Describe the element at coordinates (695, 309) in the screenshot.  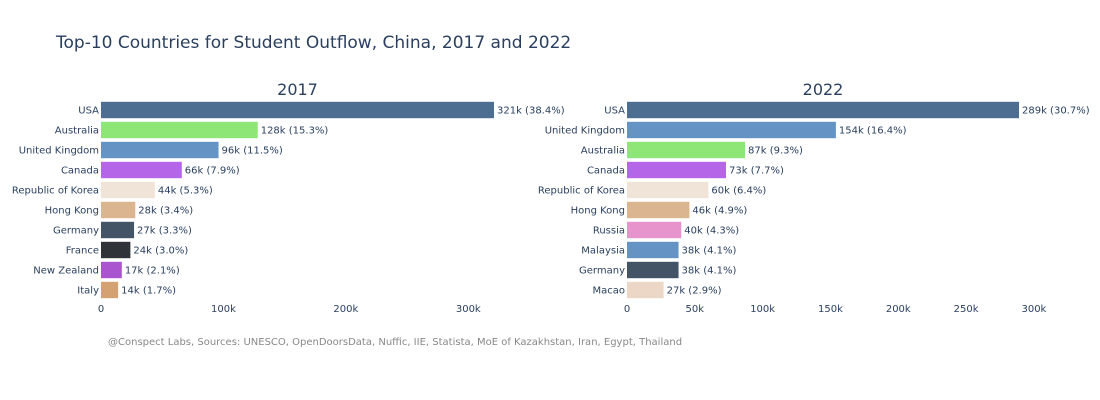
I see `x-tick-label: 50k` at that location.